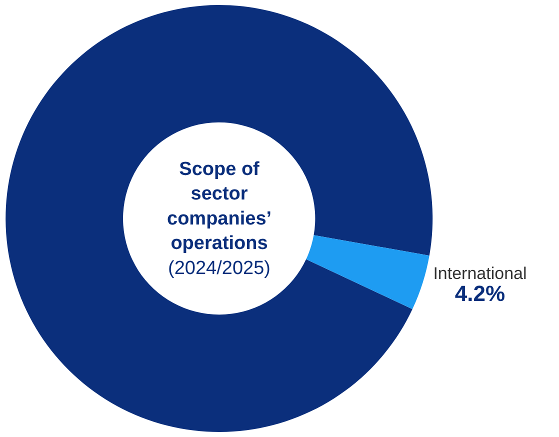 The width and height of the screenshot is (559, 437). What do you see at coordinates (219, 268) in the screenshot?
I see `text: (2024/2025)` at bounding box center [219, 268].